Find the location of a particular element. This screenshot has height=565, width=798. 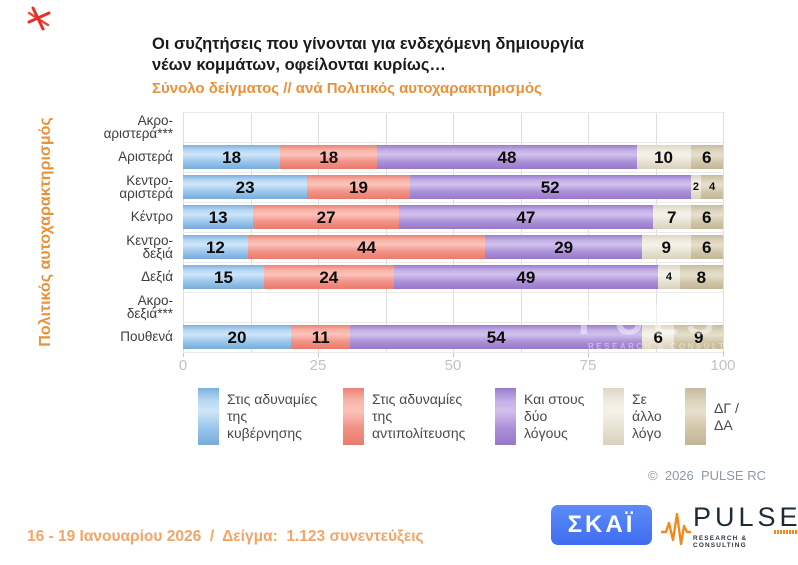

value-label: 7 is located at coordinates (671, 217).